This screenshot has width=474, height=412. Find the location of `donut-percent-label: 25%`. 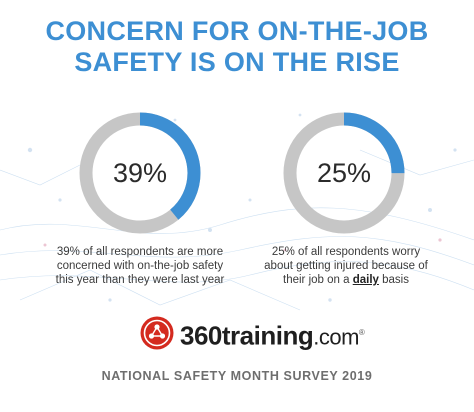

donut-percent-label: 25% is located at coordinates (344, 172).